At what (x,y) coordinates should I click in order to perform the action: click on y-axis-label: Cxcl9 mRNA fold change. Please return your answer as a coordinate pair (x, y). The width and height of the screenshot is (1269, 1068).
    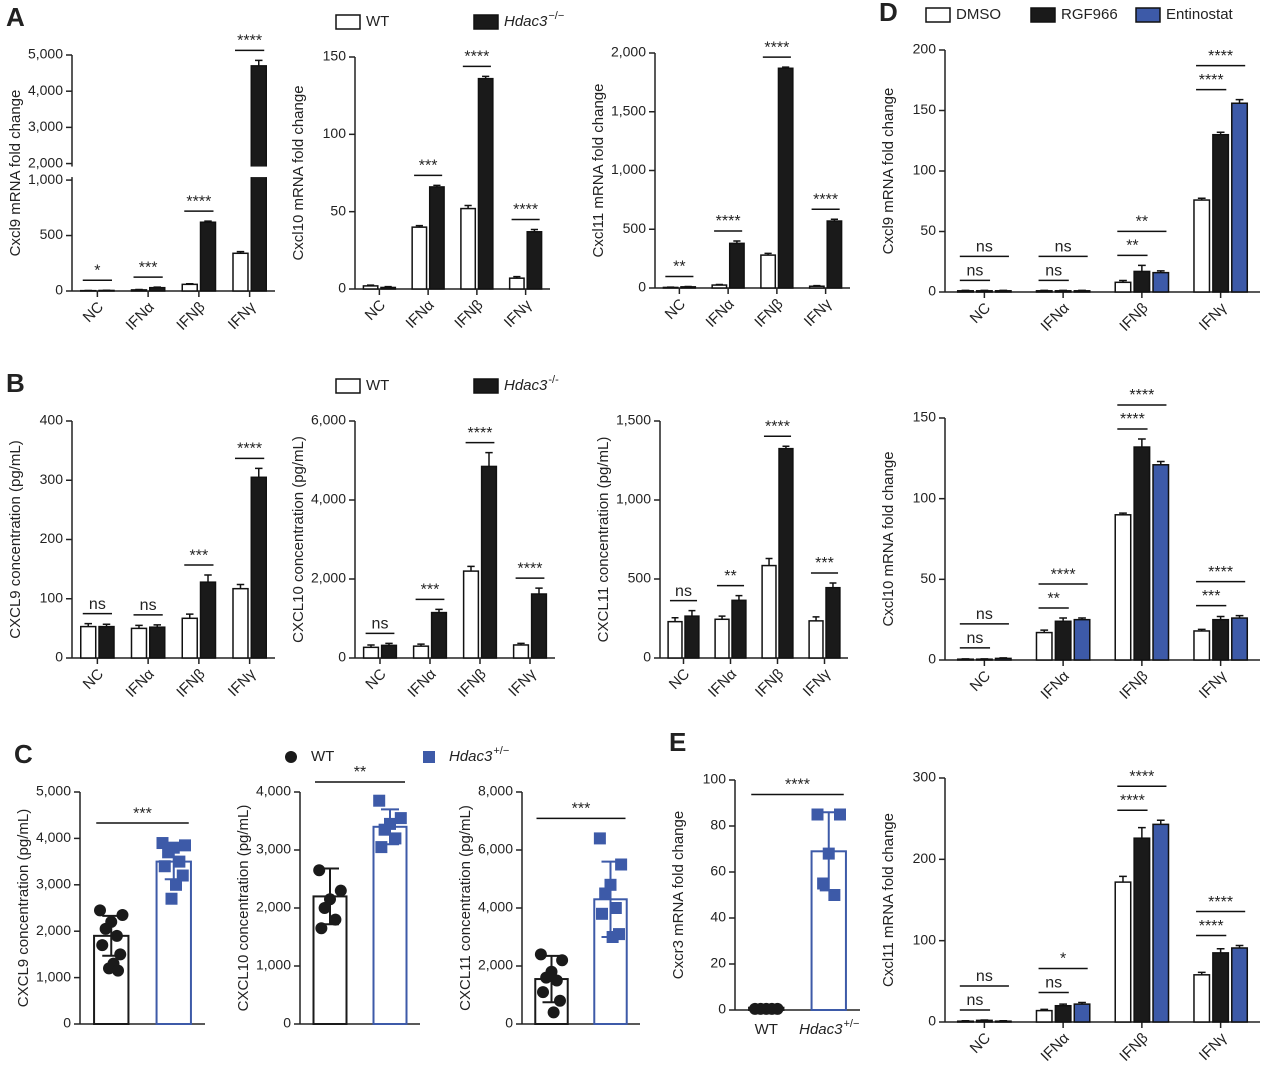
    Looking at the image, I should click on (15, 173).